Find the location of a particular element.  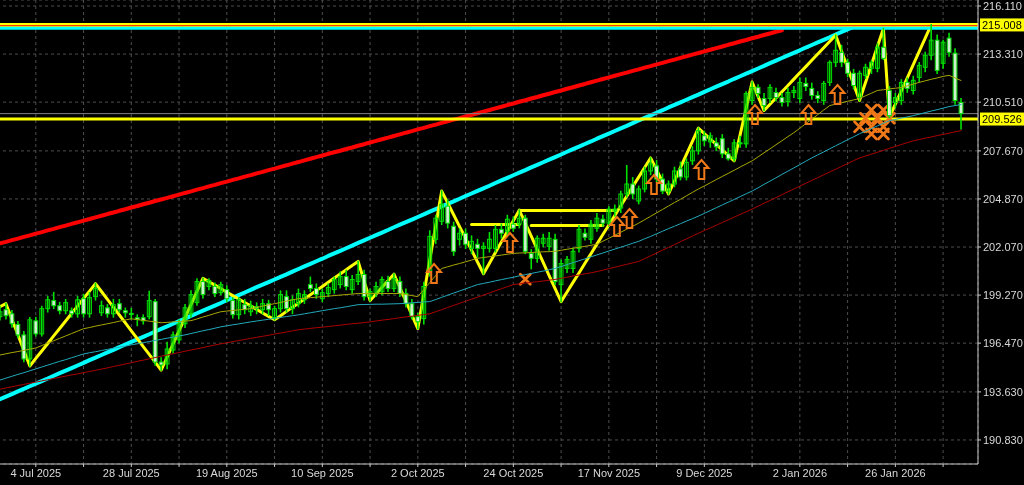

y-tick-label: 204.870 is located at coordinates (1003, 198).